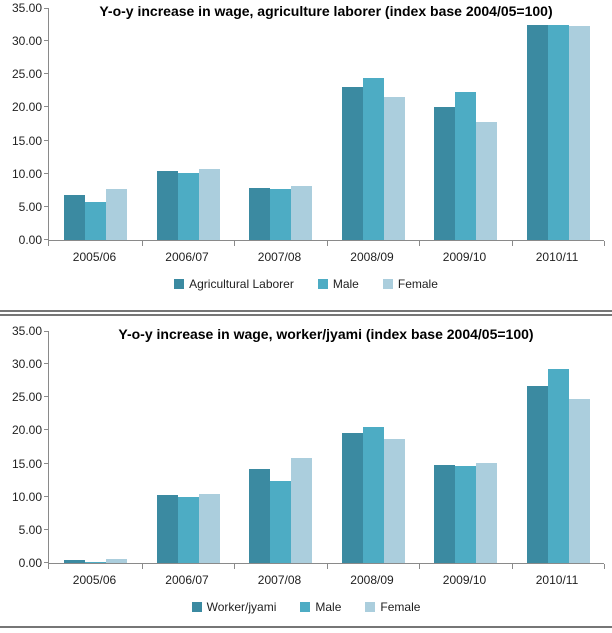 The height and width of the screenshot is (633, 612). I want to click on y-axis-label: 35.00, so click(26, 7).